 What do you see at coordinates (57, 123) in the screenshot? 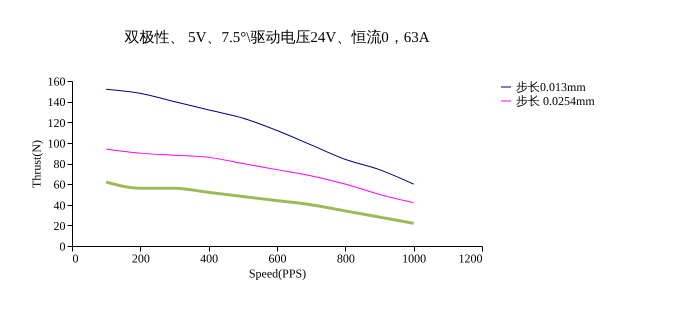
I see `y-tick-label: 120` at bounding box center [57, 123].